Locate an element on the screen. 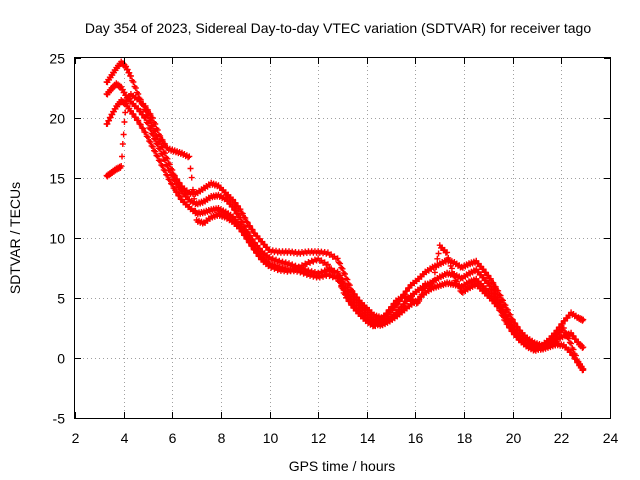  x-tick-label: 22 is located at coordinates (562, 438).